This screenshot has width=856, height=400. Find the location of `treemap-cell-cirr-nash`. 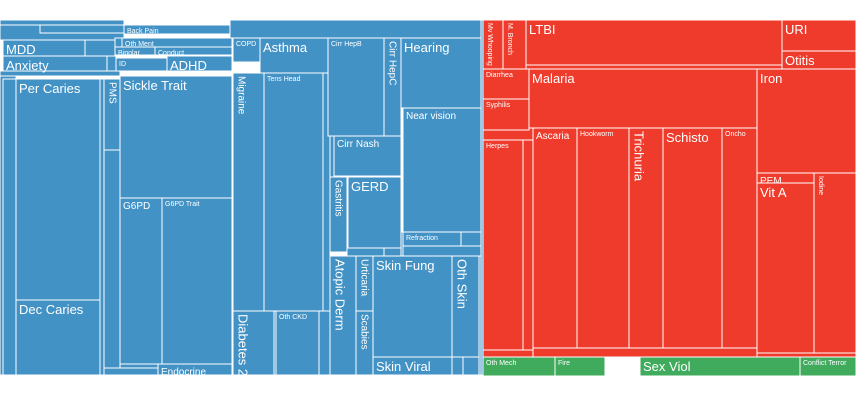

treemap-cell-cirr-nash is located at coordinates (367, 156).